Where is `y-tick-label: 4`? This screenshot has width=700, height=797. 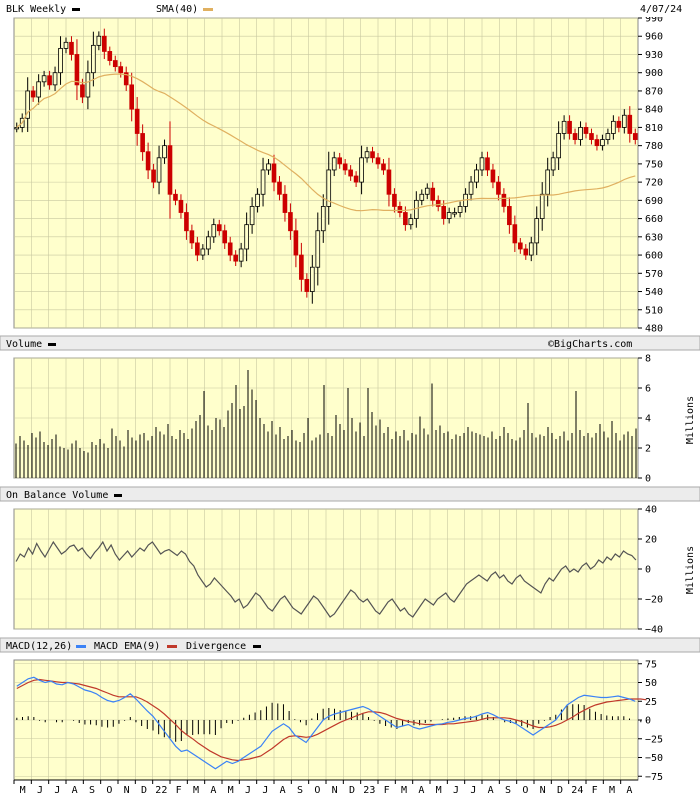 y-tick-label: 4 is located at coordinates (648, 419).